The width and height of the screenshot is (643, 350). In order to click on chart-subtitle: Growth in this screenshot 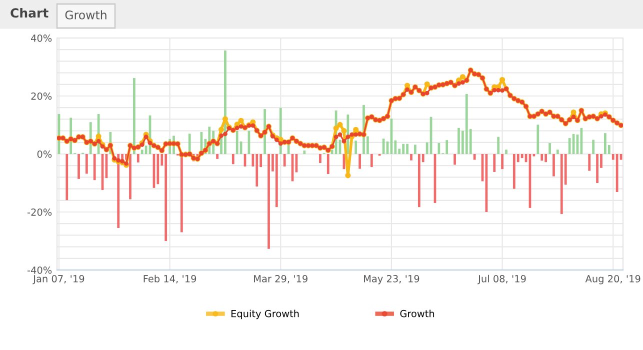, I will do `click(85, 15)`.